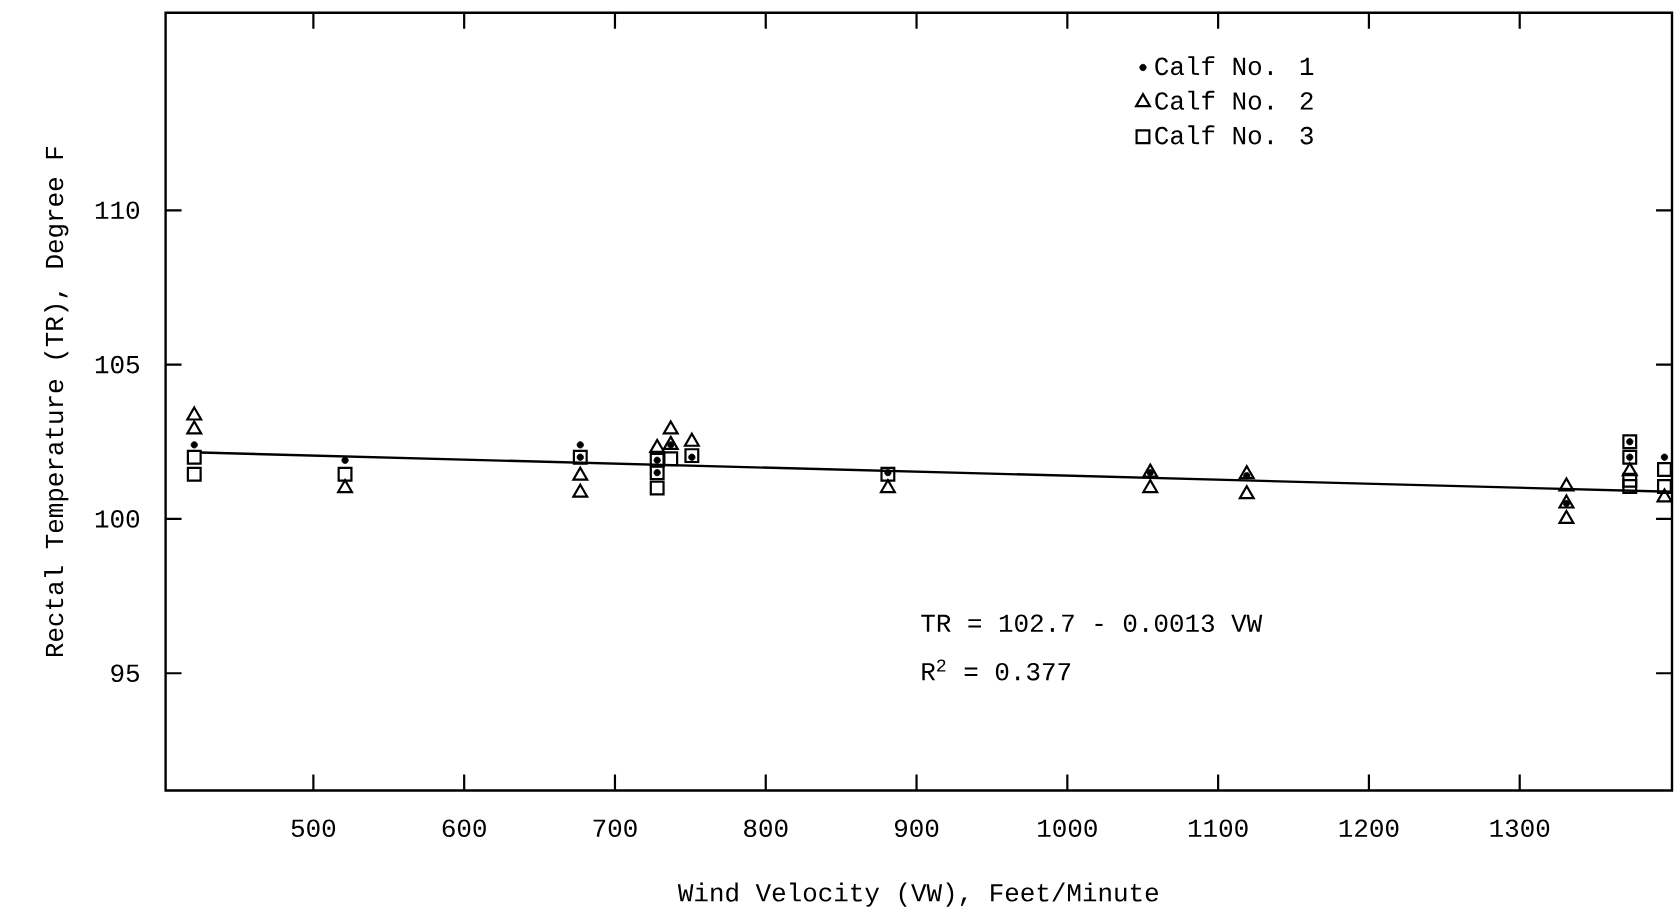 The image size is (1675, 915). What do you see at coordinates (1092, 623) in the screenshot?
I see `annotation: TR = 102.7 - 0.0013 VW` at bounding box center [1092, 623].